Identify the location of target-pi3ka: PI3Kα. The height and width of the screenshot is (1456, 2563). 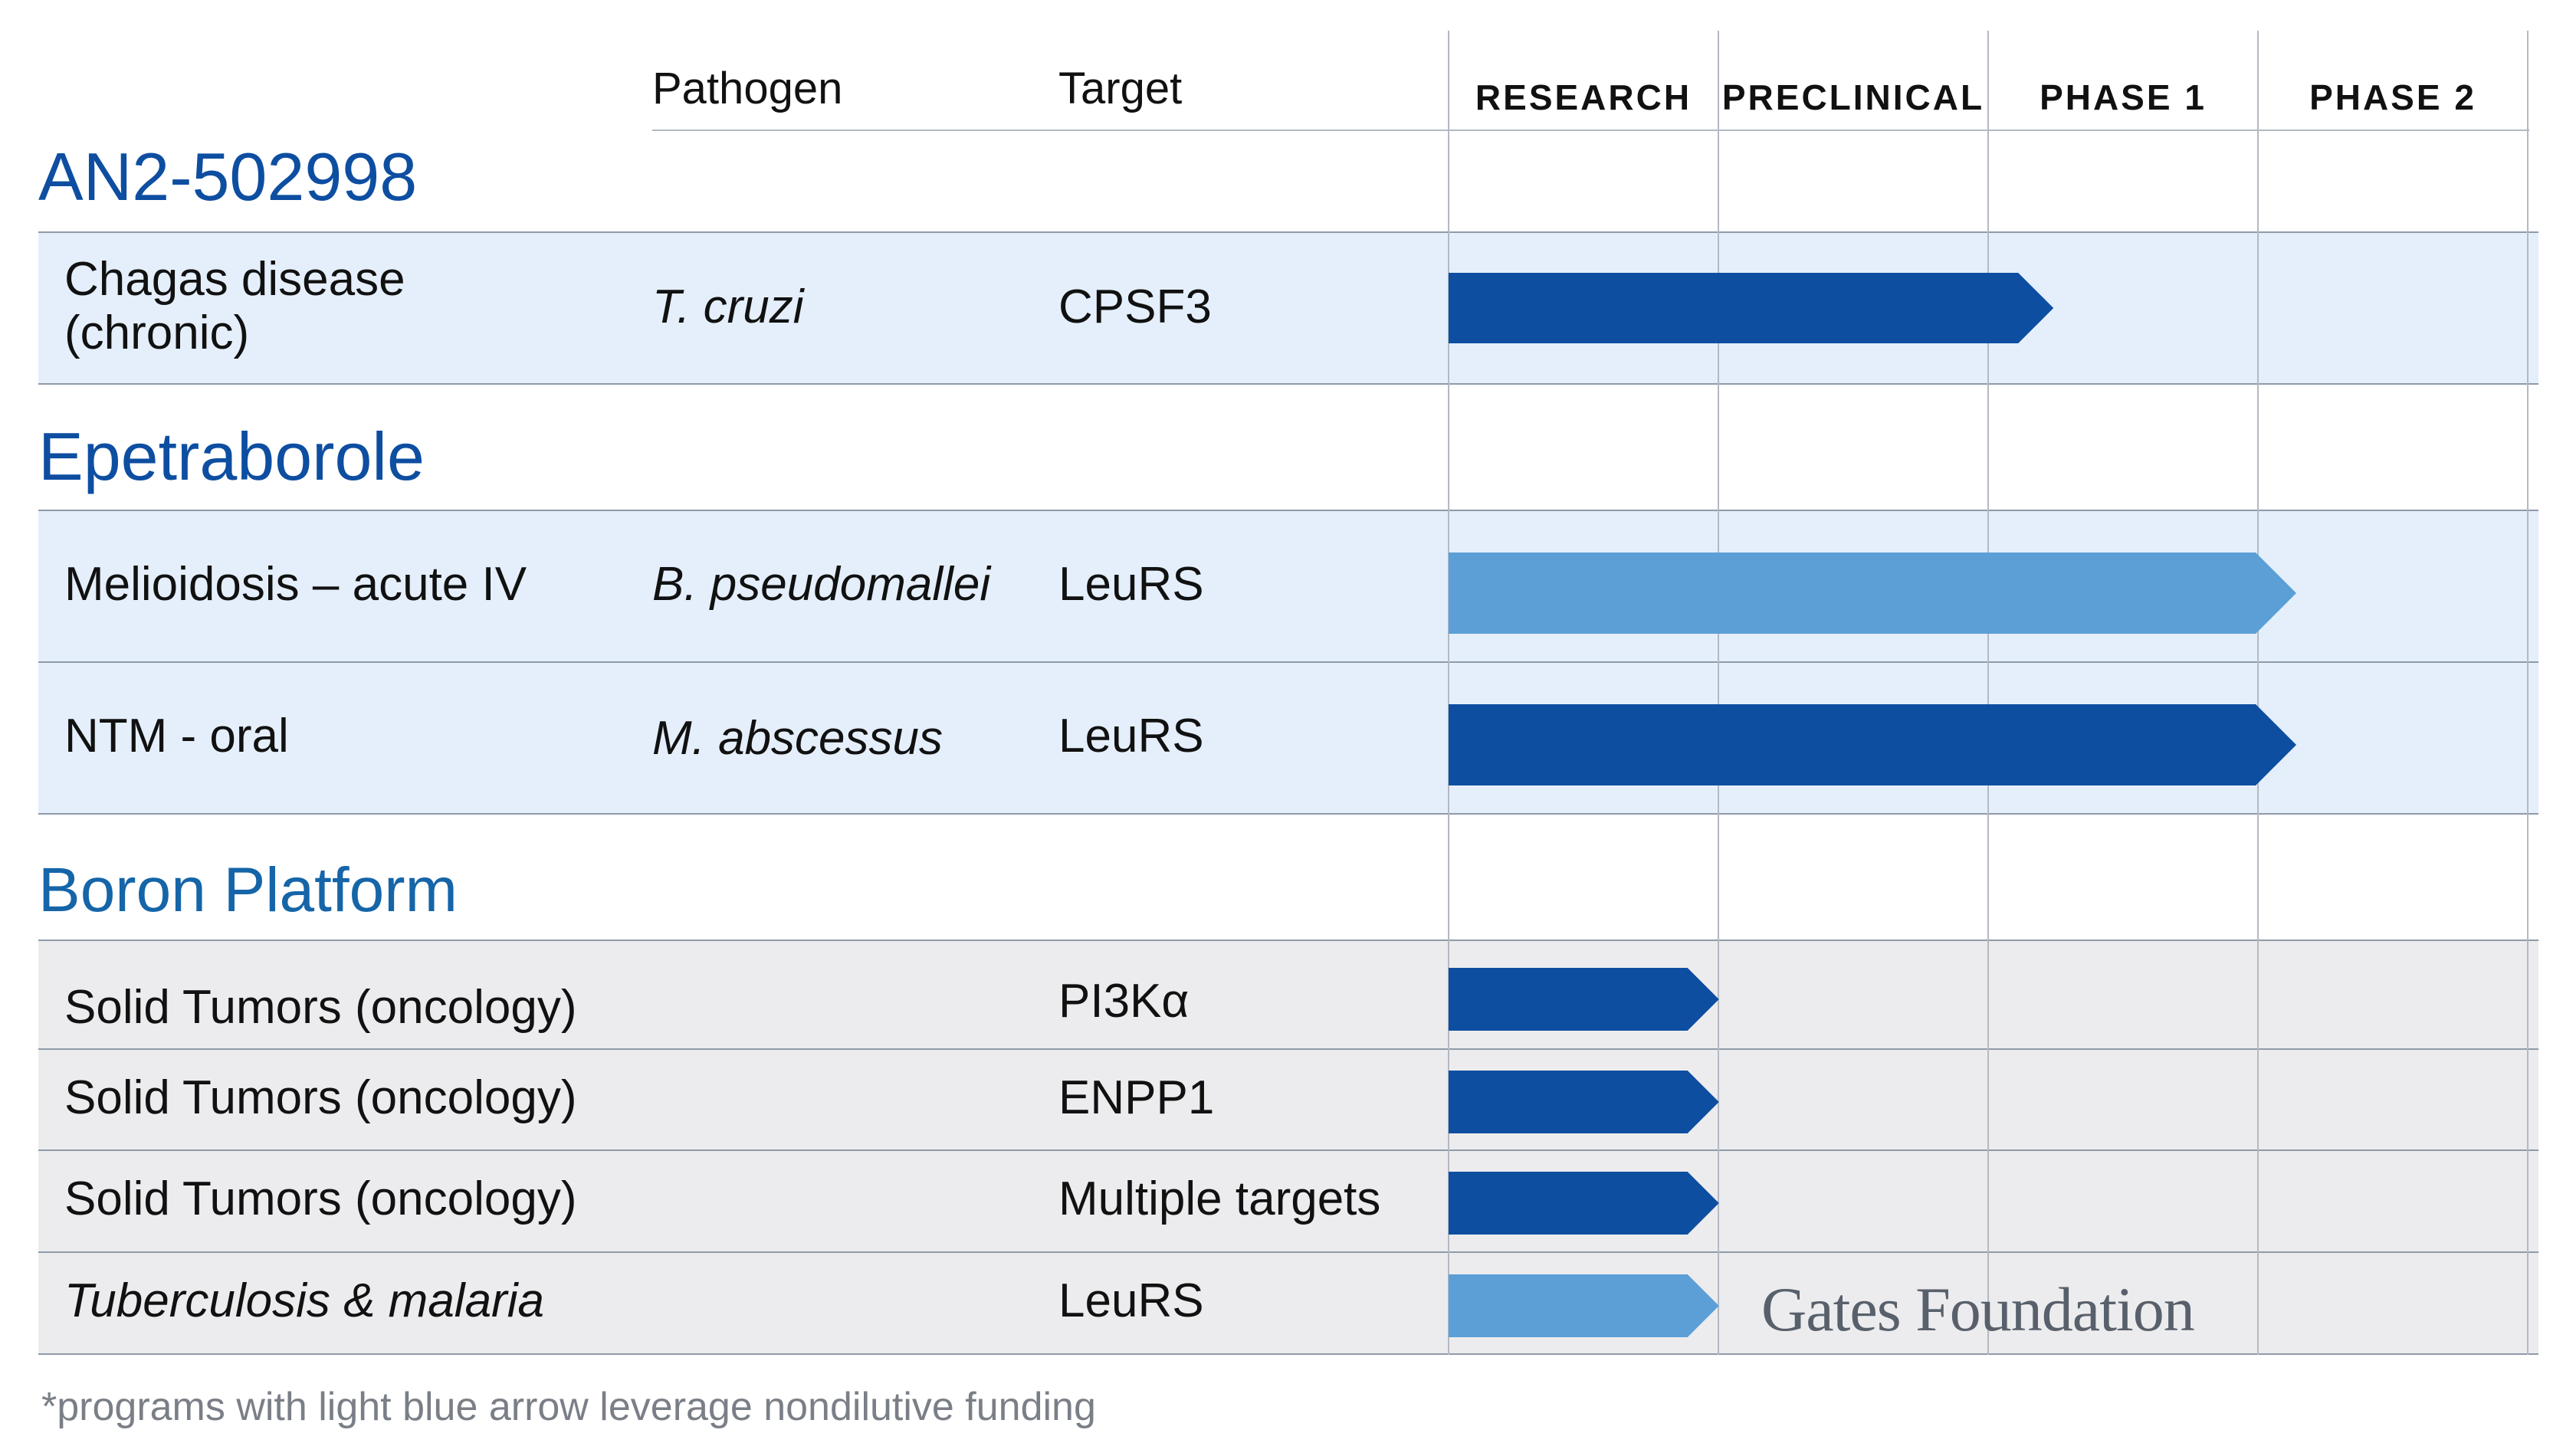
(1124, 1001).